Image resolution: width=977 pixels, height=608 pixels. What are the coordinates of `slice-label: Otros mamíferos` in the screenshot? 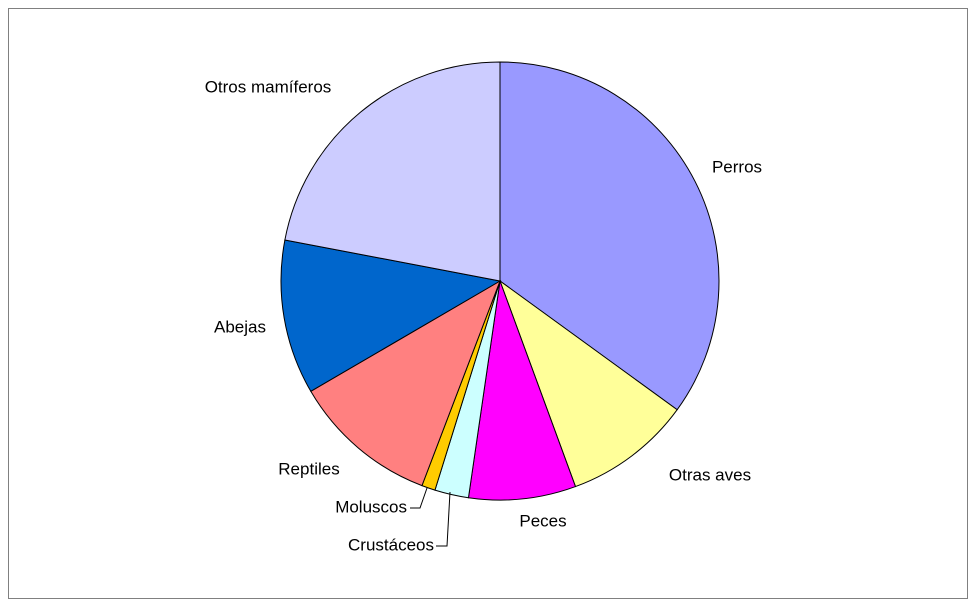 It's located at (268, 86).